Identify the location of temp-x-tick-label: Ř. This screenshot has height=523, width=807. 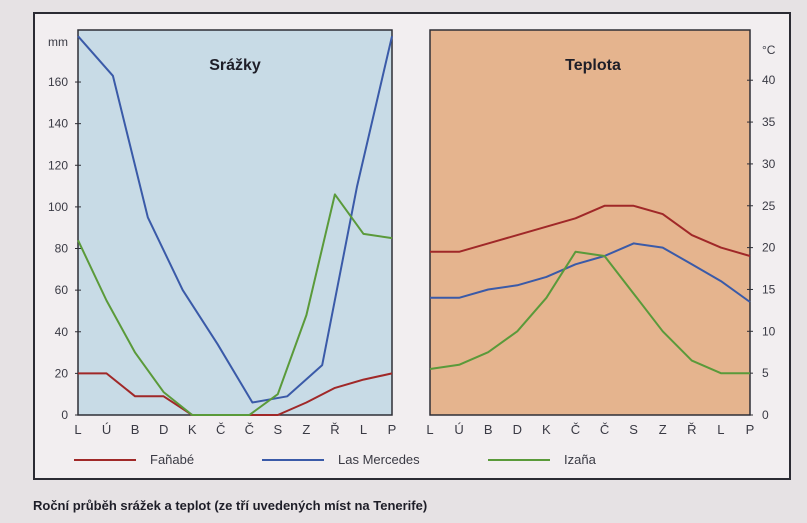
(691, 429).